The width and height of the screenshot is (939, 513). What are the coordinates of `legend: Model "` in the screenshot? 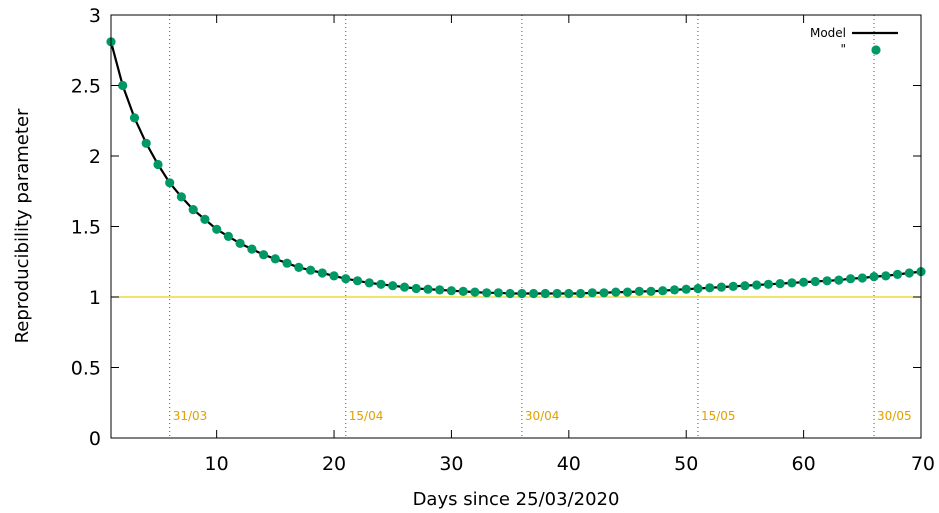 It's located at (854, 41).